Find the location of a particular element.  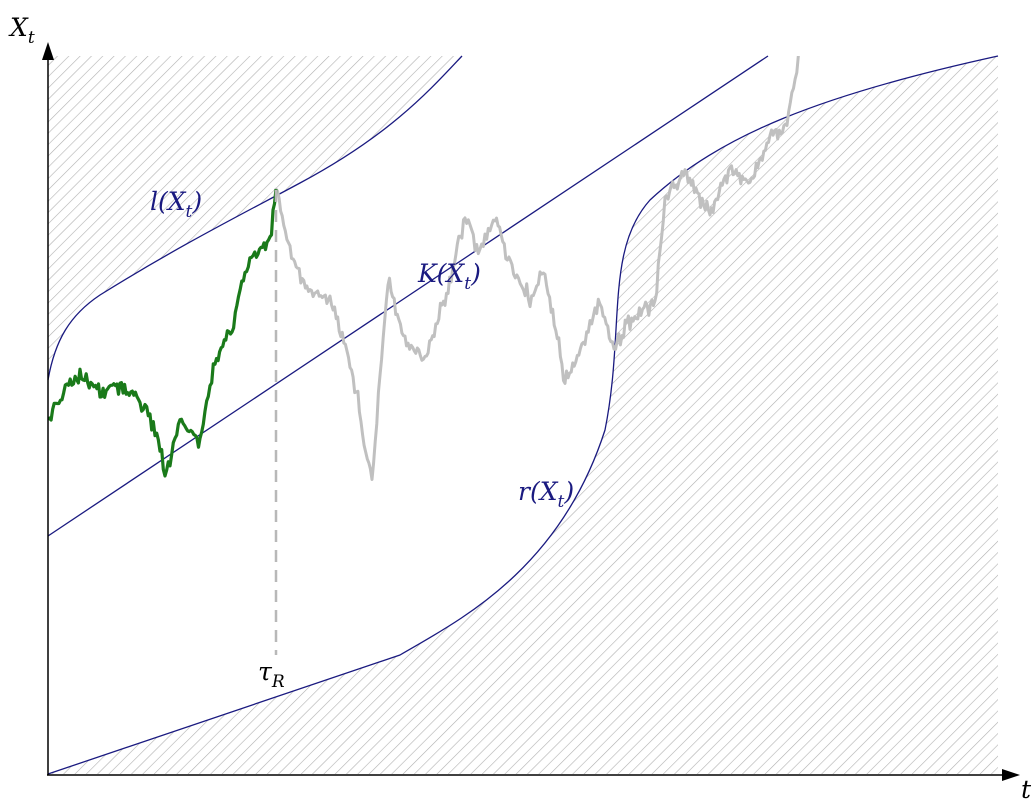

upper-curve-label: l(Xt) is located at coordinates (176, 204).